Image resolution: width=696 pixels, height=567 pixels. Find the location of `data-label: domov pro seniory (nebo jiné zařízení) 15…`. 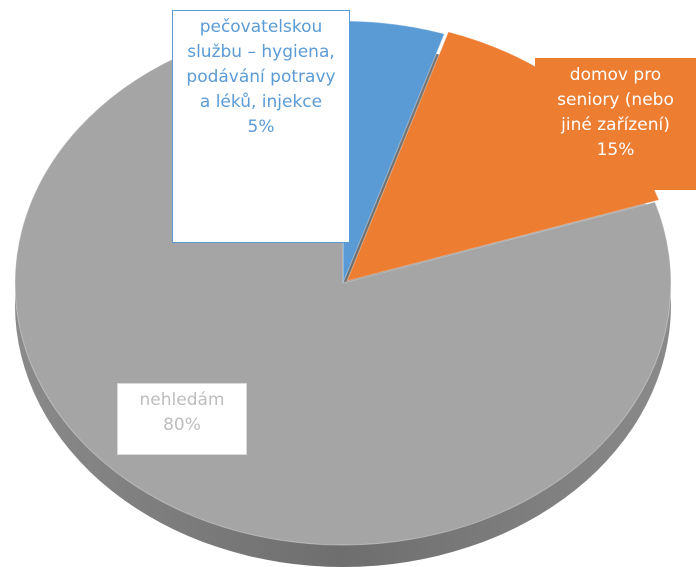

data-label: domov pro seniory (nebo jiné zařízení) 15… is located at coordinates (615, 124).